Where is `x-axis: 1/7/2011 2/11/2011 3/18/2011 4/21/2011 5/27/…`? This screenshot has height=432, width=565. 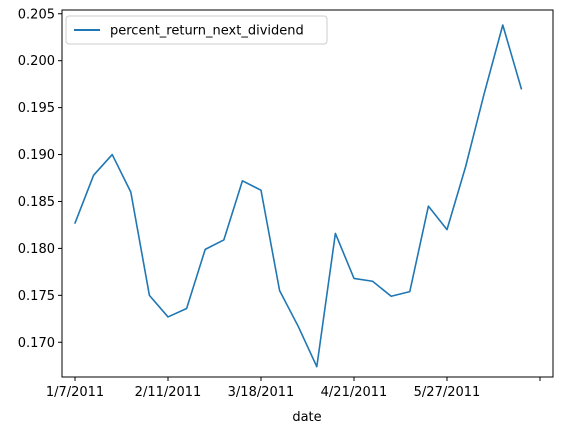 x-axis: 1/7/2011 2/11/2011 3/18/2011 4/21/2011 5/27/… is located at coordinates (293, 388).